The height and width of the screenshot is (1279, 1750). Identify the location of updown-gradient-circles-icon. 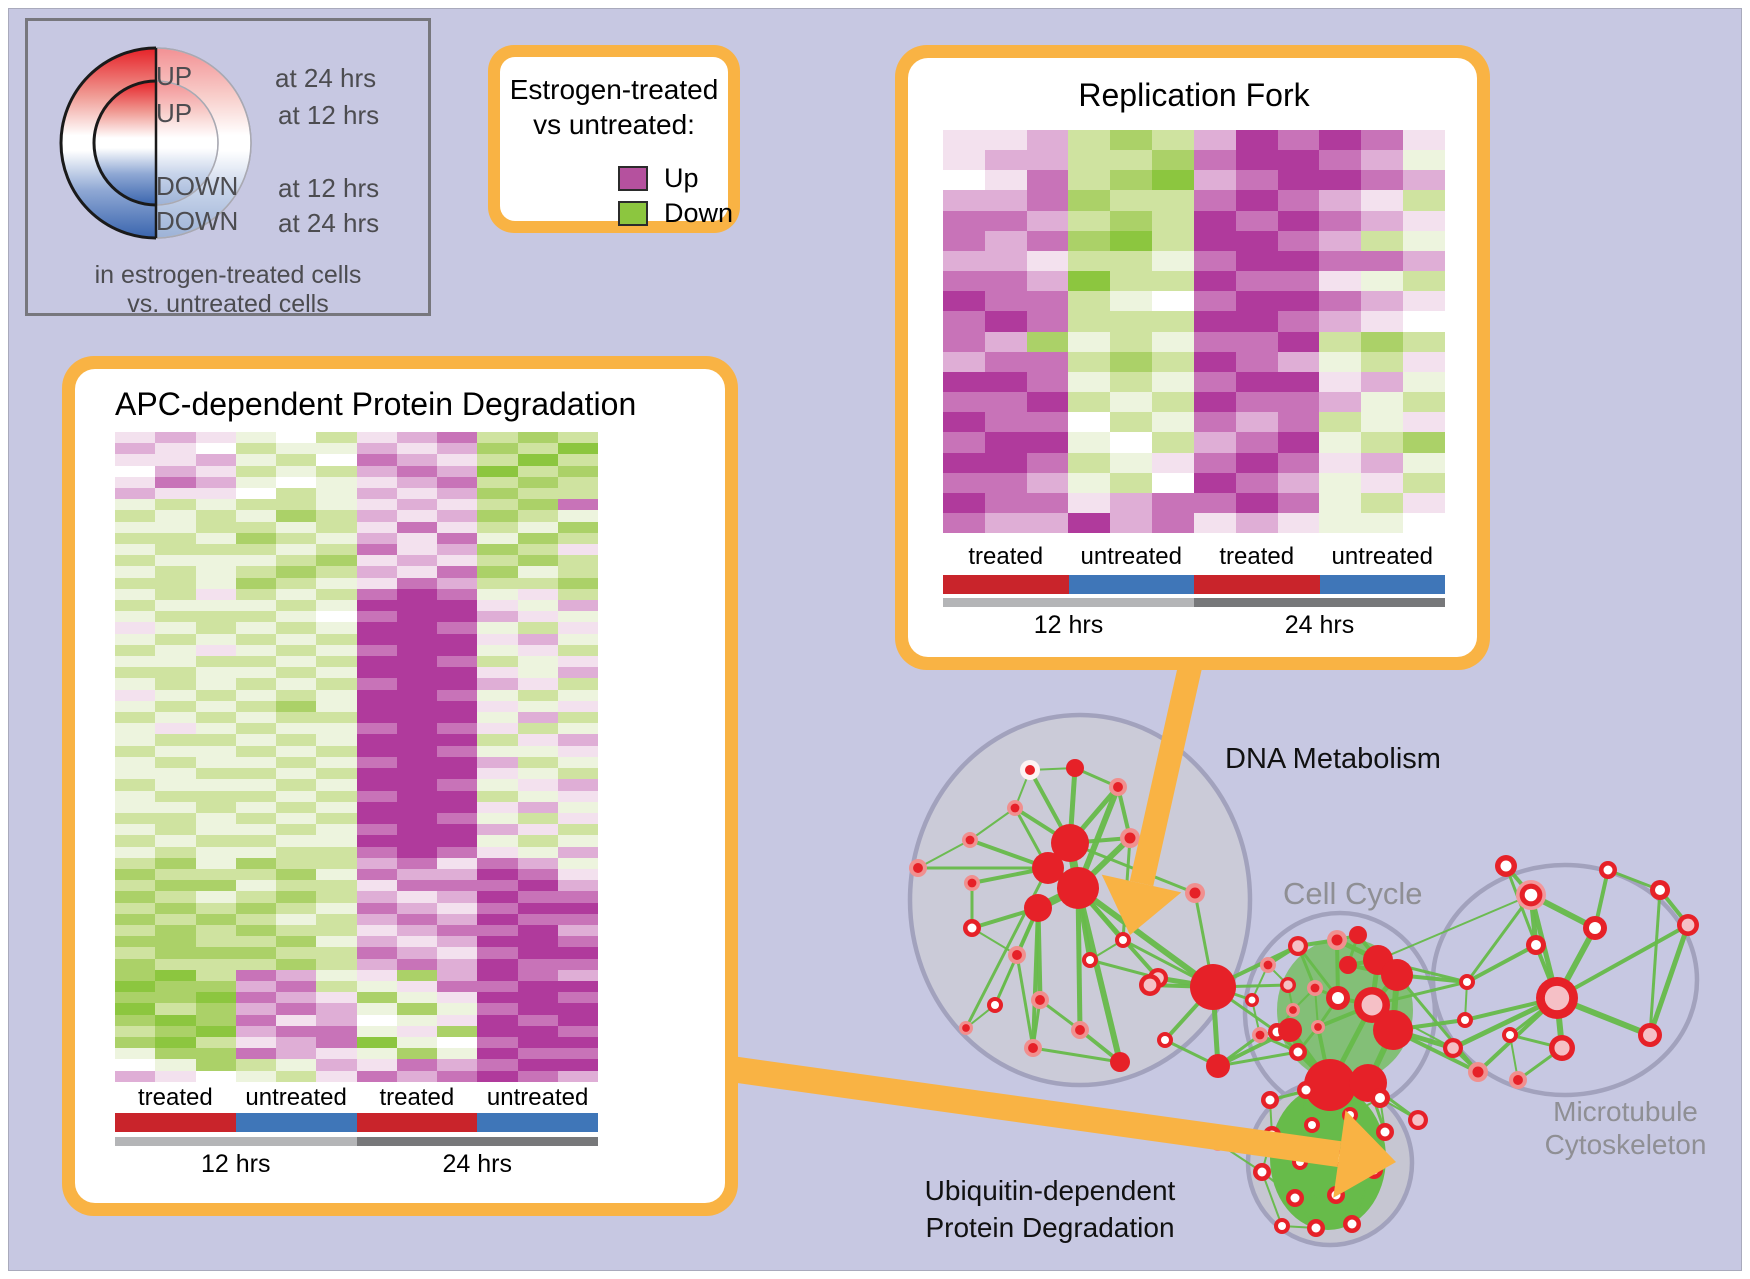
(155, 143).